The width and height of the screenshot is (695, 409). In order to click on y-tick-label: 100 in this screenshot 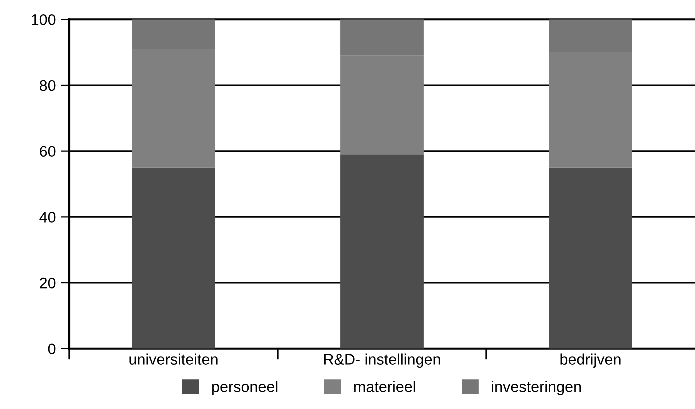, I will do `click(44, 20)`.